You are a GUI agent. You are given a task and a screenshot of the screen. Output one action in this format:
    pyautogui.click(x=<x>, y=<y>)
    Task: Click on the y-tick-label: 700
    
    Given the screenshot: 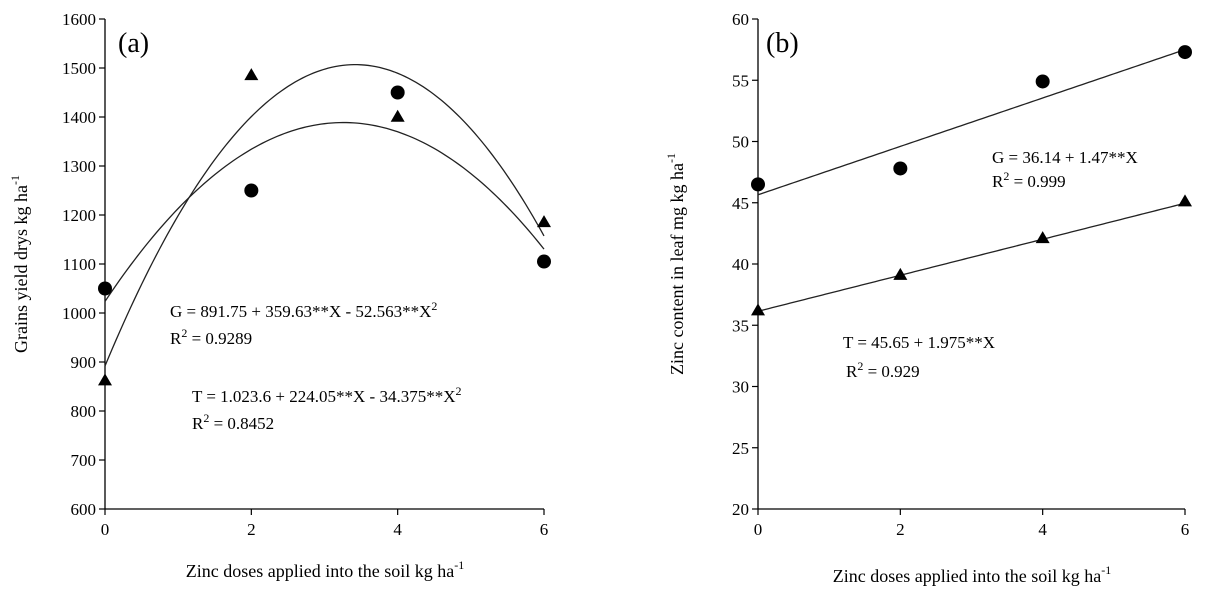 What is the action you would take?
    pyautogui.click(x=84, y=460)
    